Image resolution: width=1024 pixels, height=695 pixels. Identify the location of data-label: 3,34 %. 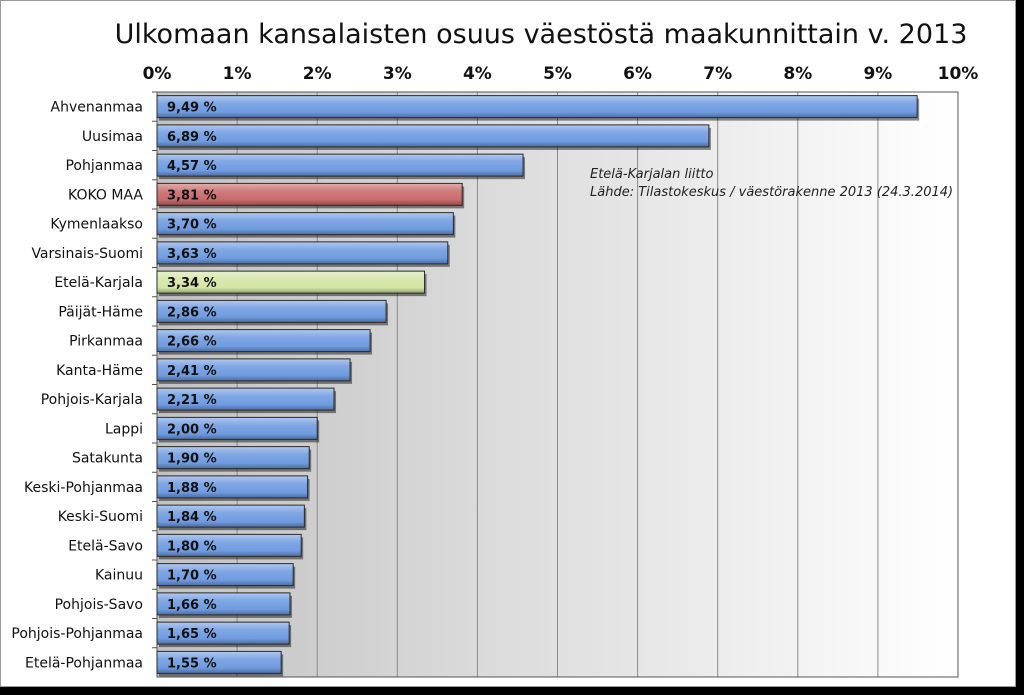
(192, 283).